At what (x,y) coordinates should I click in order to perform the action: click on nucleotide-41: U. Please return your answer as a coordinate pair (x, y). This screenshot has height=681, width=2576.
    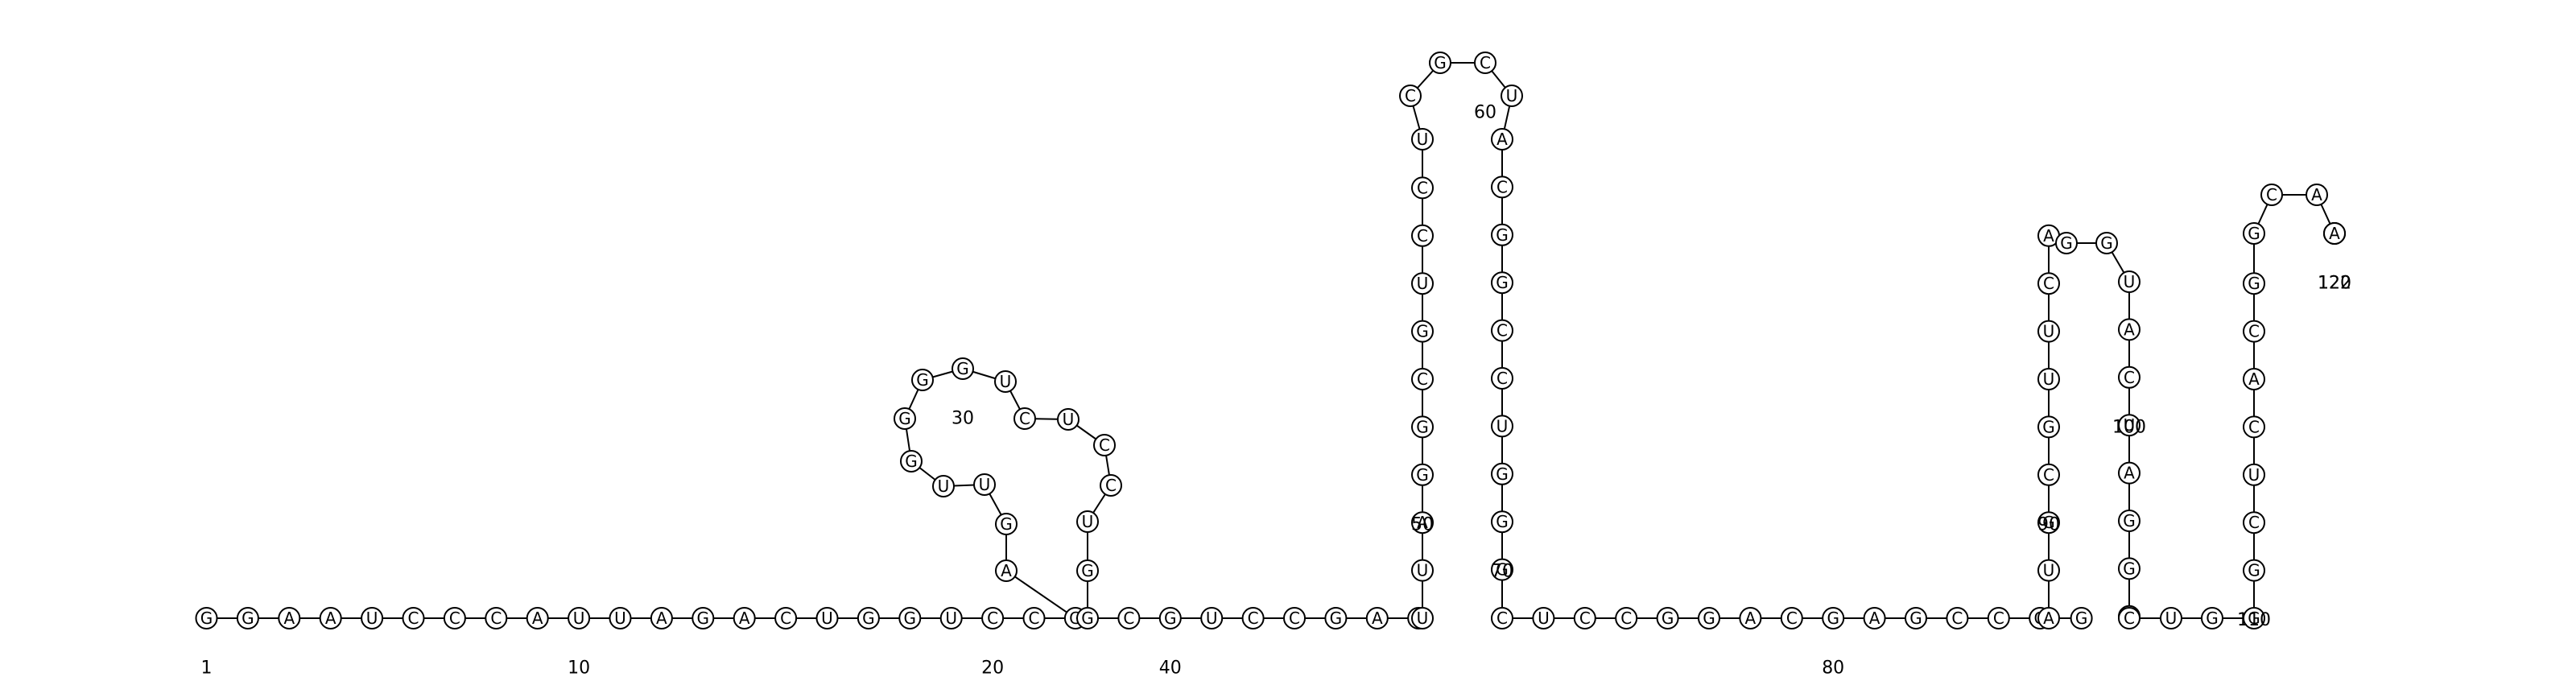
    Looking at the image, I should click on (1212, 618).